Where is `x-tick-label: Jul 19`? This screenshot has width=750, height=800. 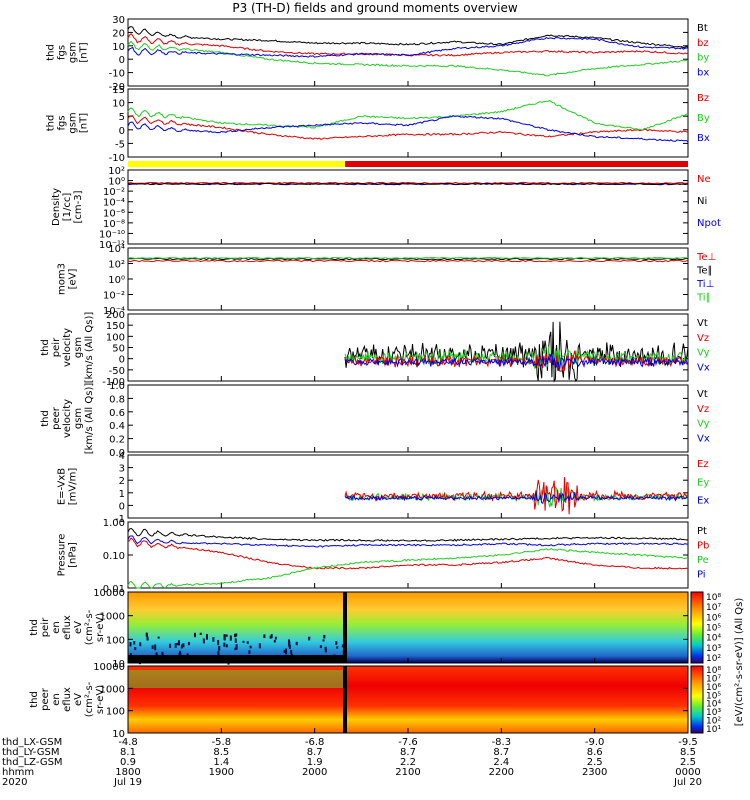 x-tick-label: Jul 19 is located at coordinates (127, 782).